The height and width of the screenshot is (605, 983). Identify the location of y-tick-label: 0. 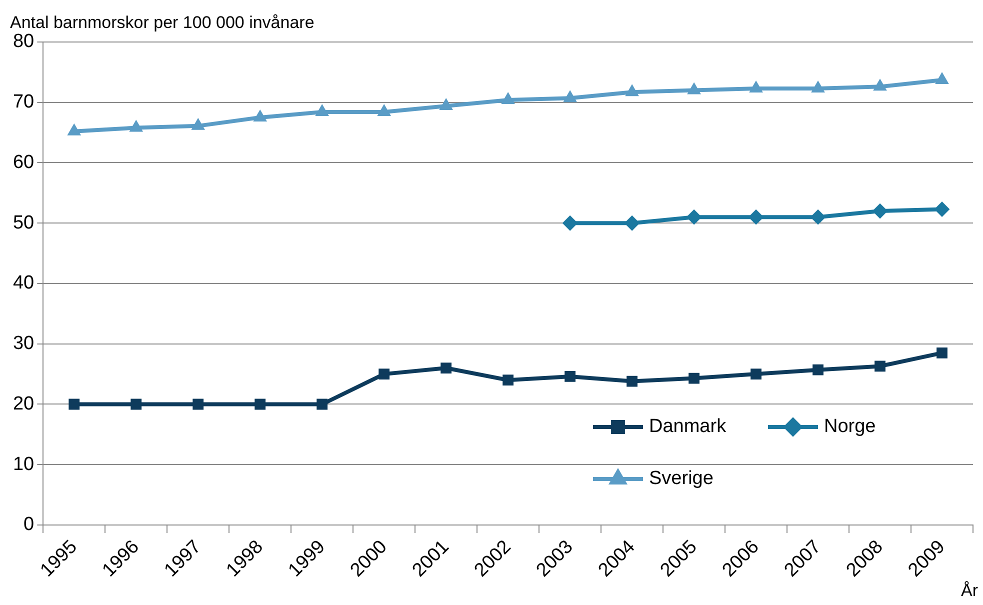
(29, 525).